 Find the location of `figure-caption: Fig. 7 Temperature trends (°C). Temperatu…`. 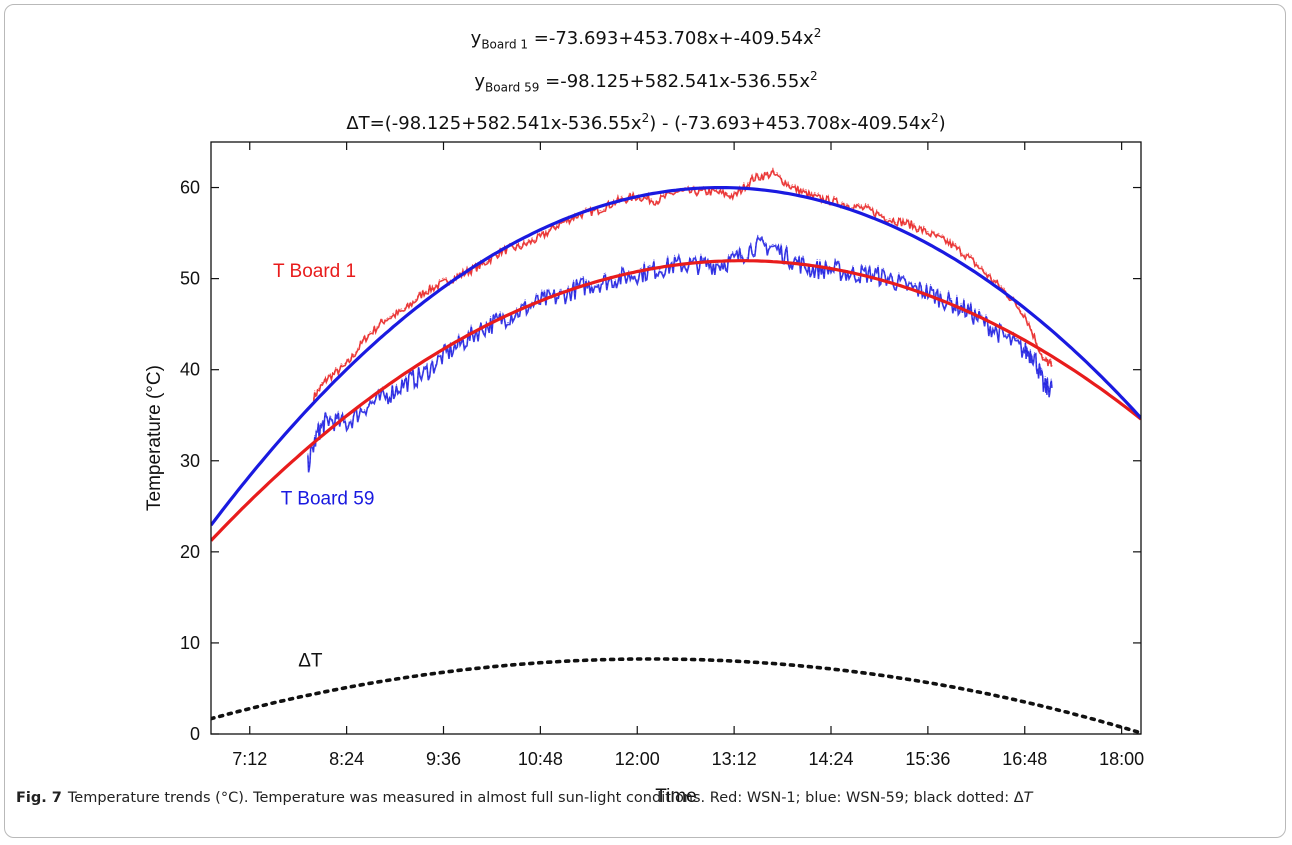

figure-caption: Fig. 7 Temperature trends (°C). Temperatu… is located at coordinates (646, 798).